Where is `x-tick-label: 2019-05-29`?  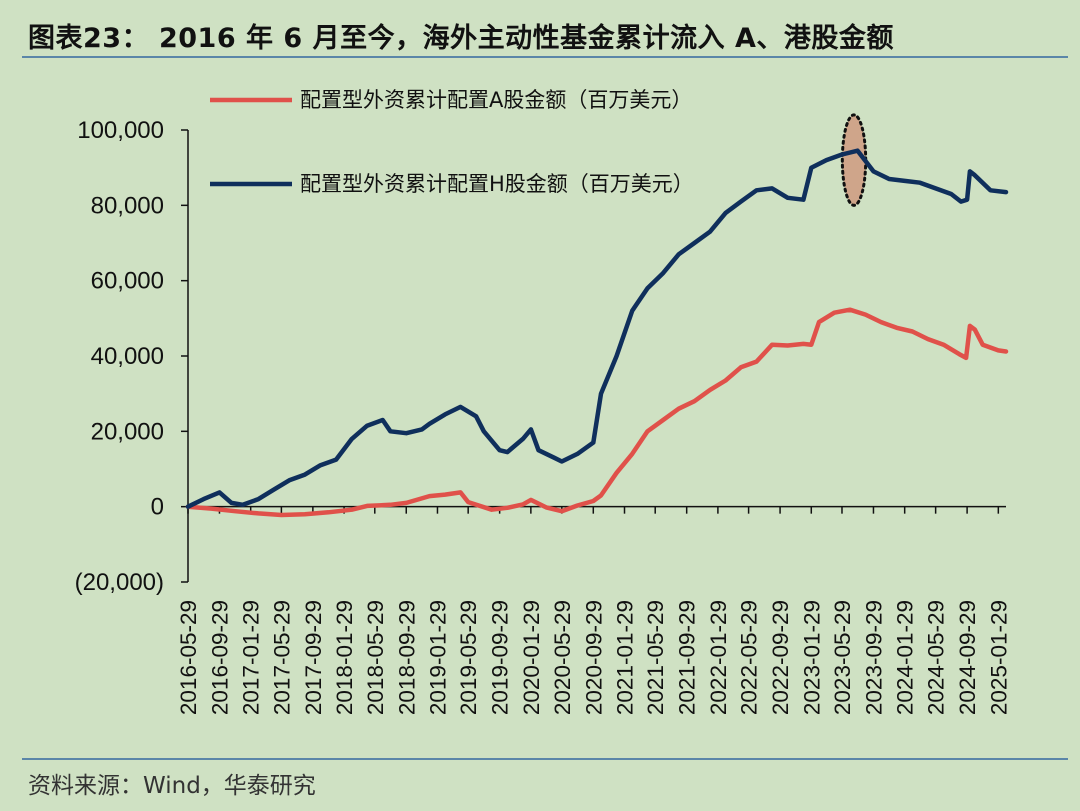
x-tick-label: 2019-05-29 is located at coordinates (468, 657).